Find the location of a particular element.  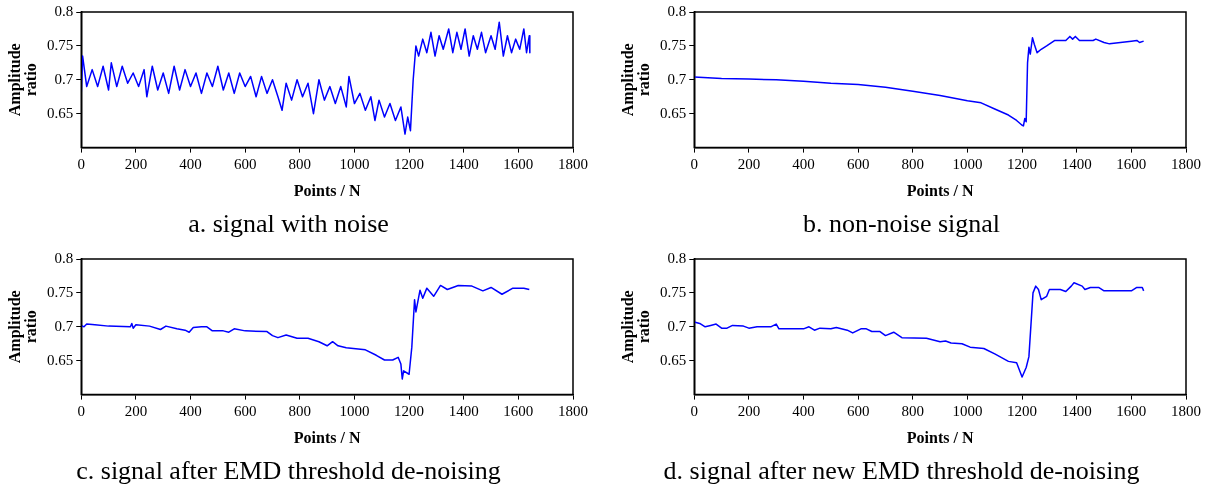

text: a. signal with noise is located at coordinates (288, 224).